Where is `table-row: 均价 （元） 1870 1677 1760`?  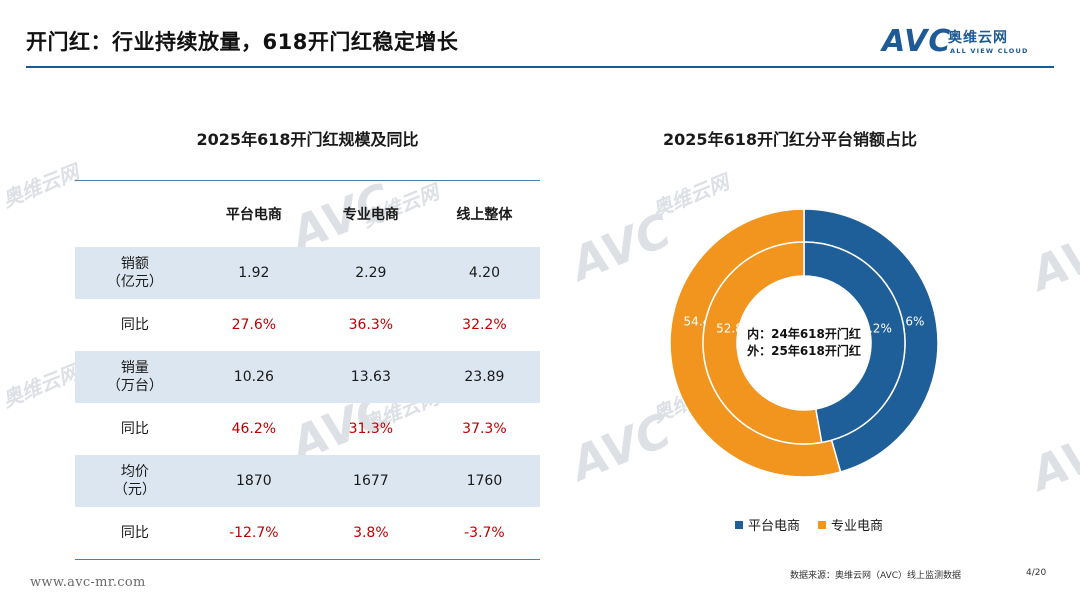 table-row: 均价 （元） 1870 1677 1760 is located at coordinates (307, 481).